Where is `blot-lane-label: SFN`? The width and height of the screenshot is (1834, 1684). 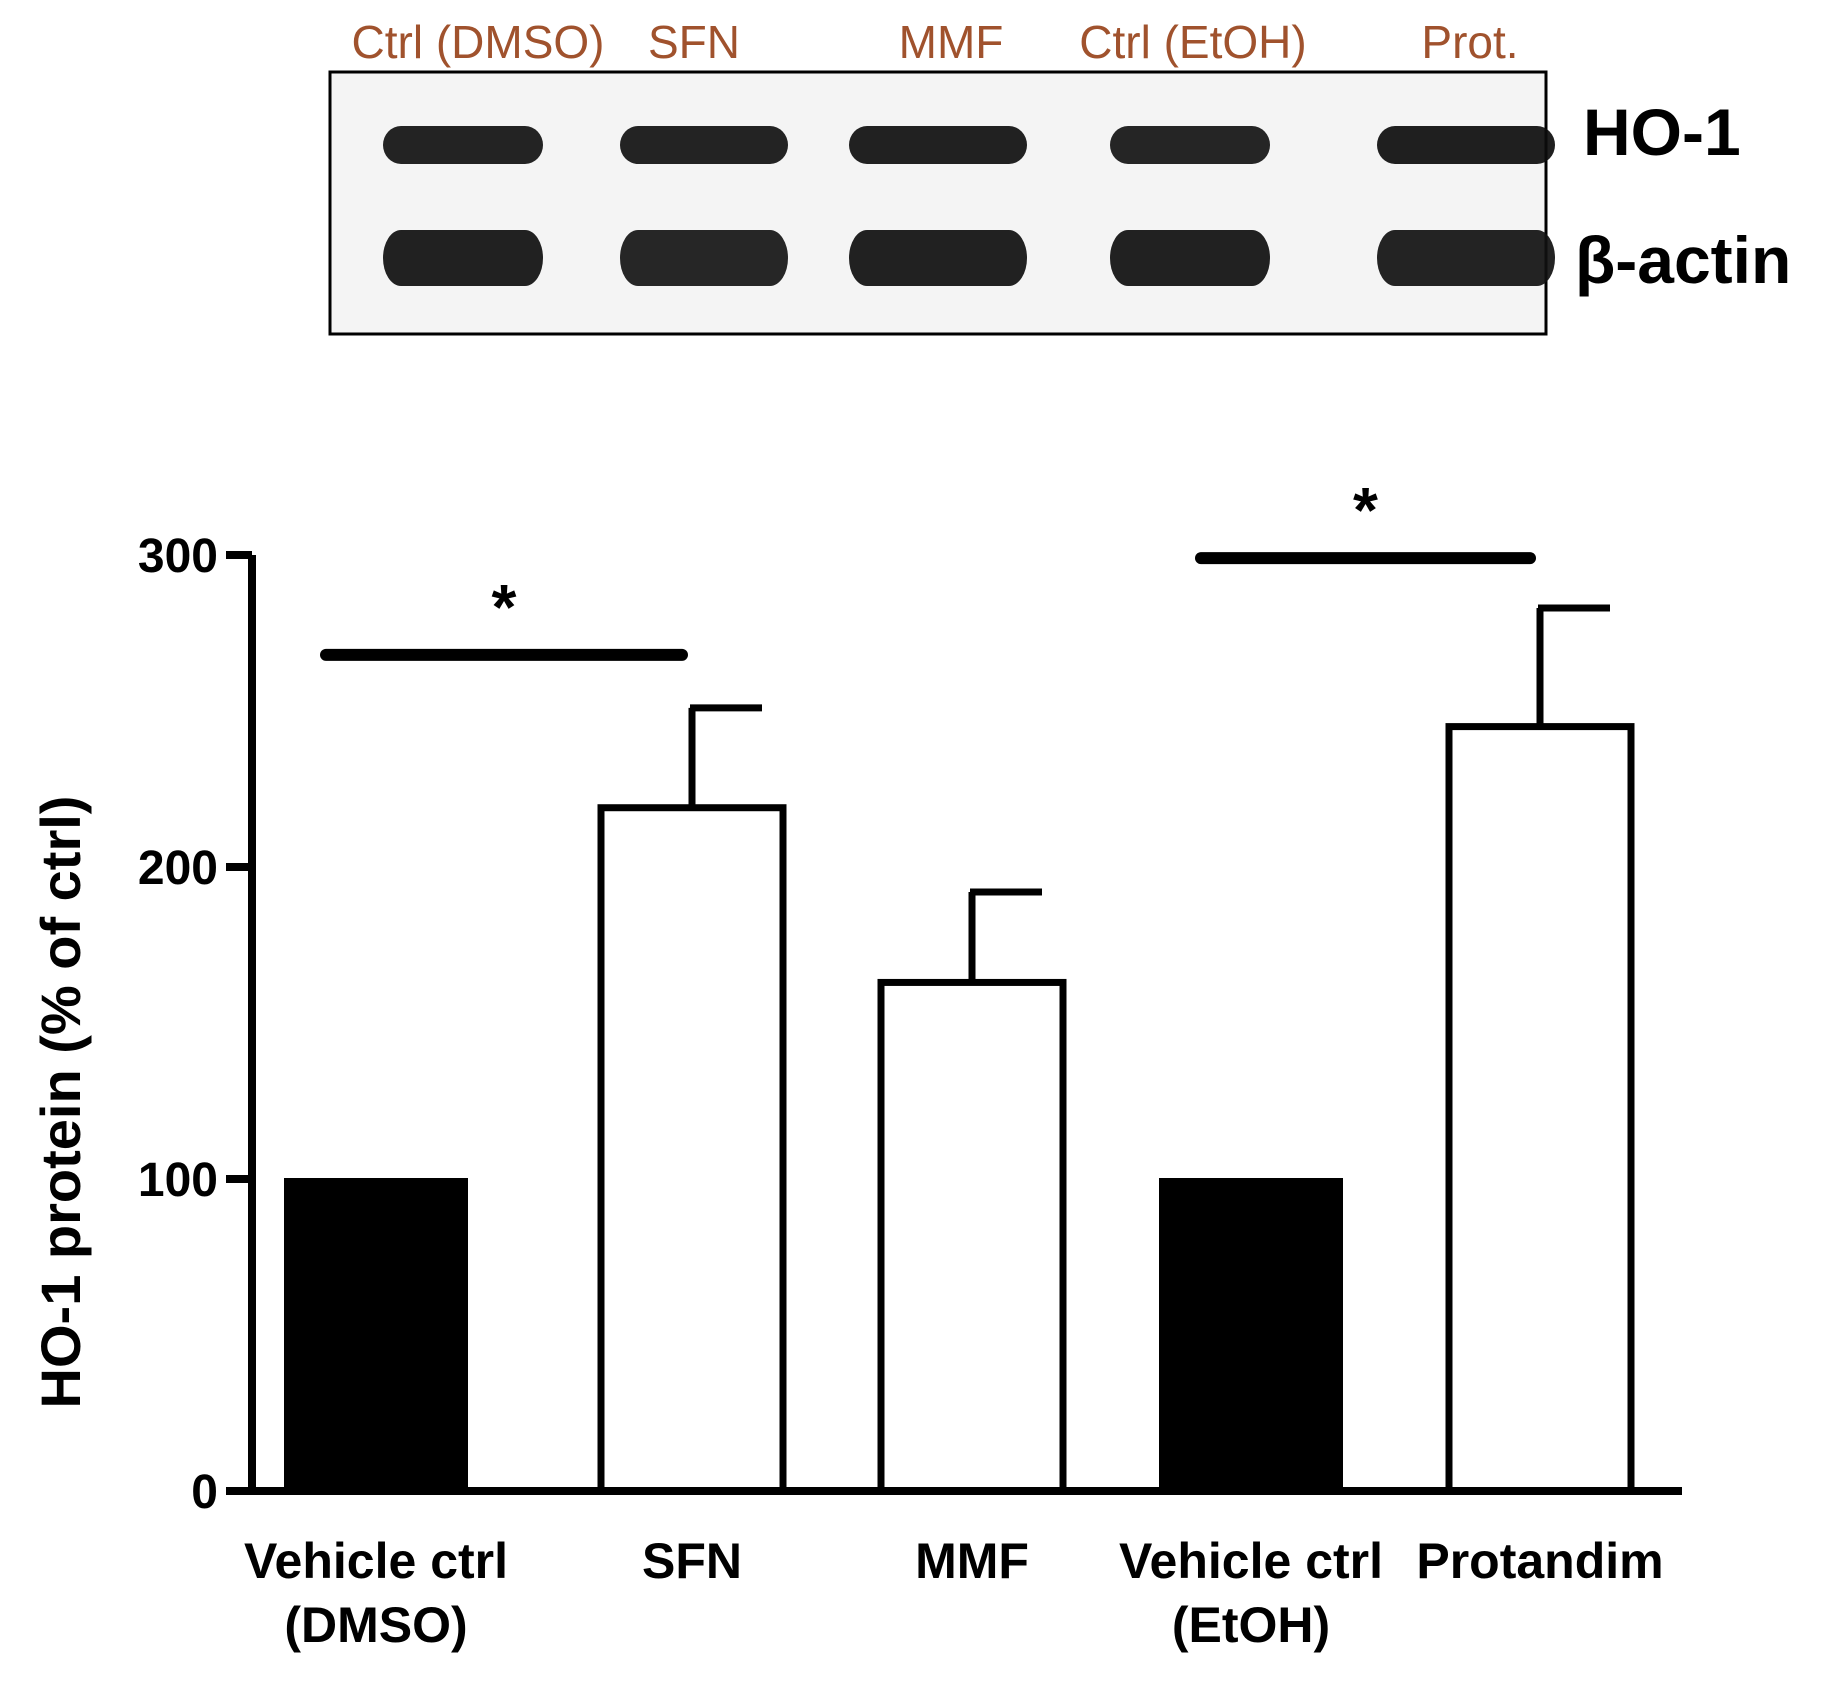 blot-lane-label: SFN is located at coordinates (694, 42).